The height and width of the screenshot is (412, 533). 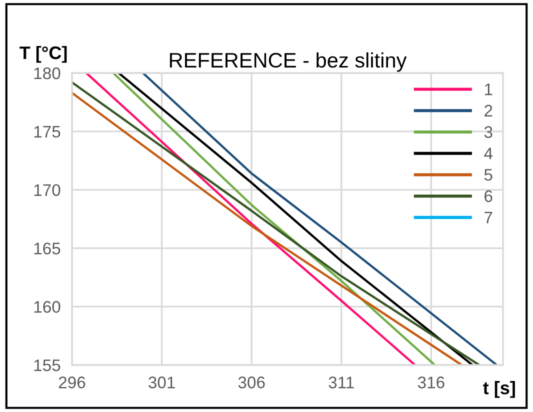 I want to click on y-tick-label: 180, so click(x=47, y=73).